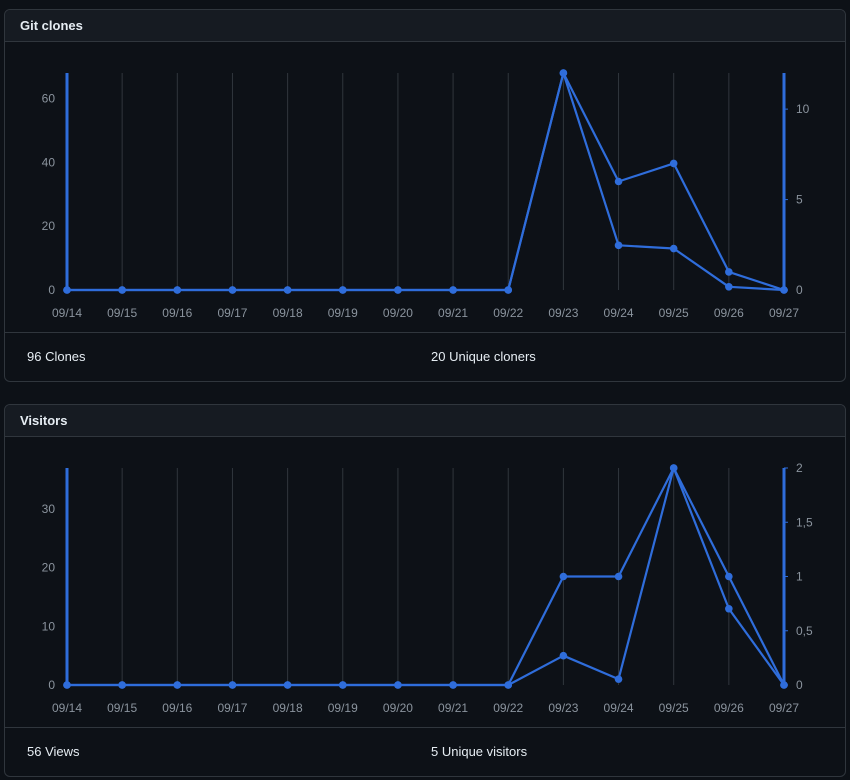 The image size is (850, 780). I want to click on views-total-stat: 56 Views, so click(53, 751).